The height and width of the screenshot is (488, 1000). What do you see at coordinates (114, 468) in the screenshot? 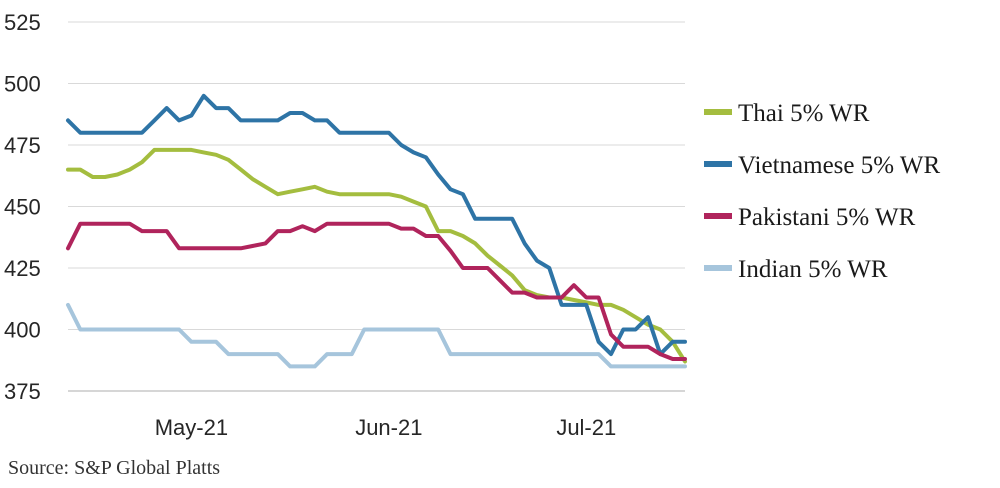
I see `source-note: Source: S&P Global Platts` at bounding box center [114, 468].